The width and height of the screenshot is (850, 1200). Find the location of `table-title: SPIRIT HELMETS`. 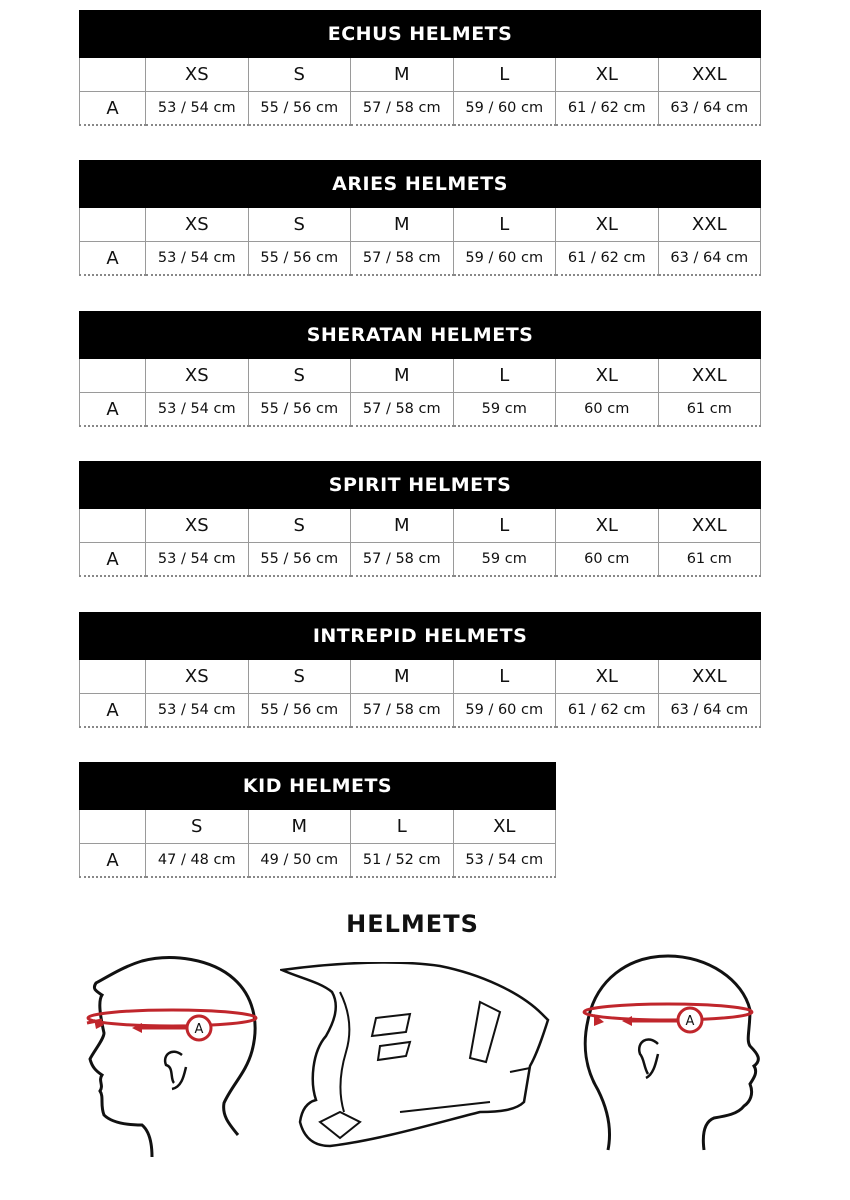

table-title: SPIRIT HELMETS is located at coordinates (420, 485).